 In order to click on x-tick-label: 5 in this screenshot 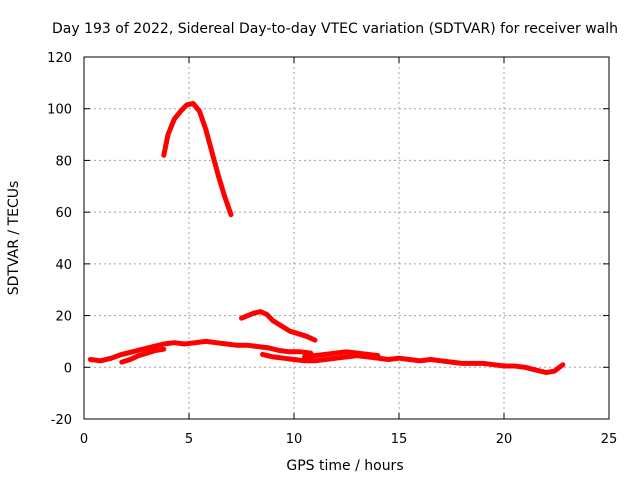, I will do `click(189, 439)`.